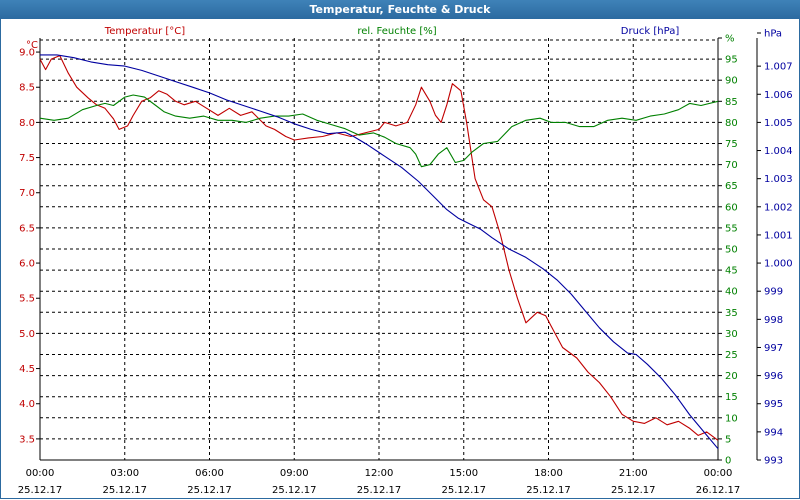 This screenshot has height=500, width=800. I want to click on pressure-tick-label: 1.007, so click(778, 67).